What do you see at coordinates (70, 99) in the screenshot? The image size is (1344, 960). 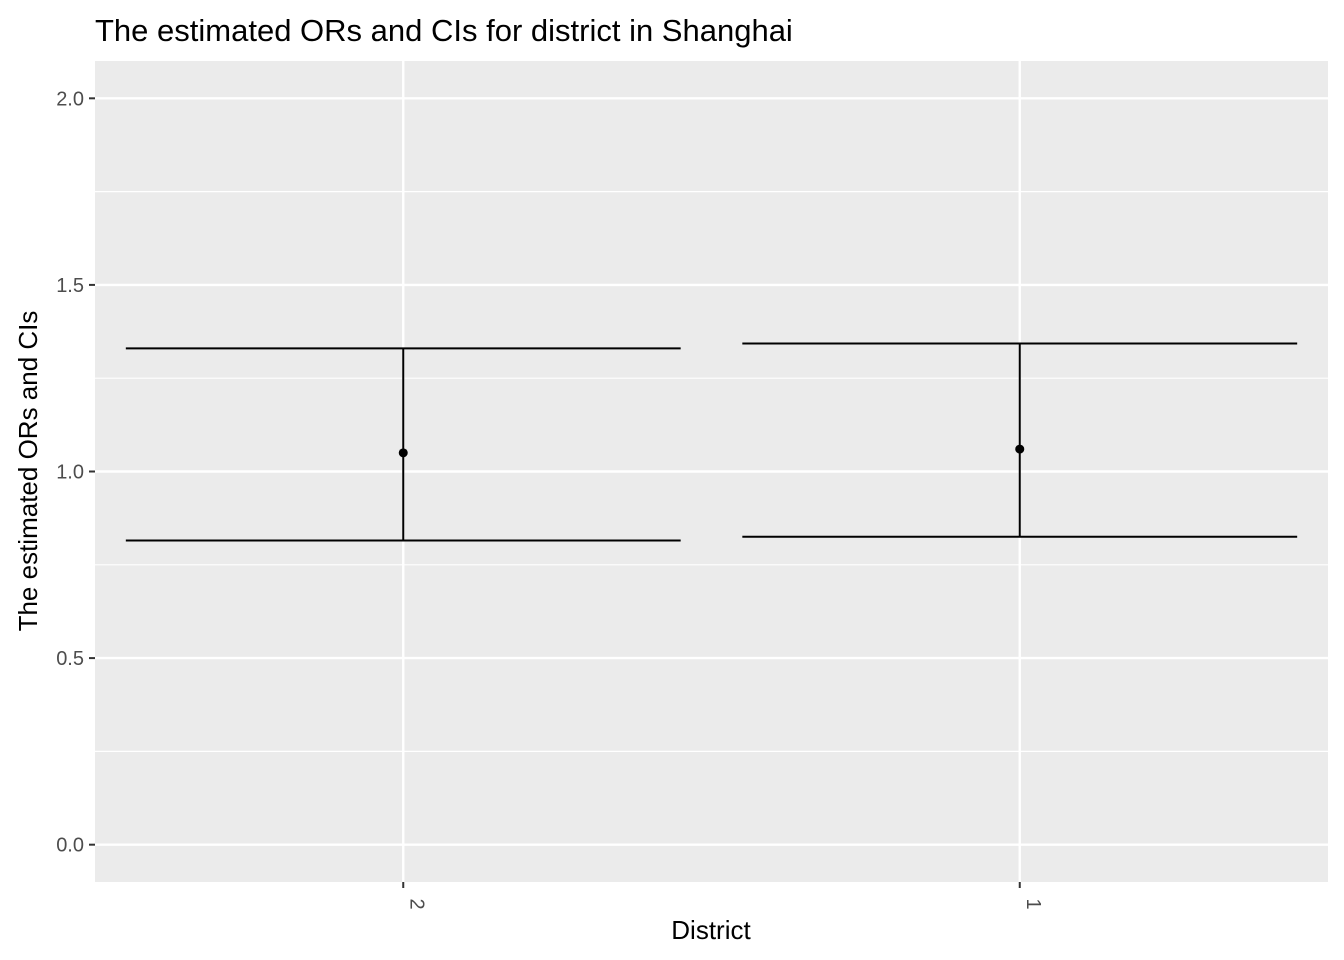 I see `y-tick-label: 2.0` at bounding box center [70, 99].